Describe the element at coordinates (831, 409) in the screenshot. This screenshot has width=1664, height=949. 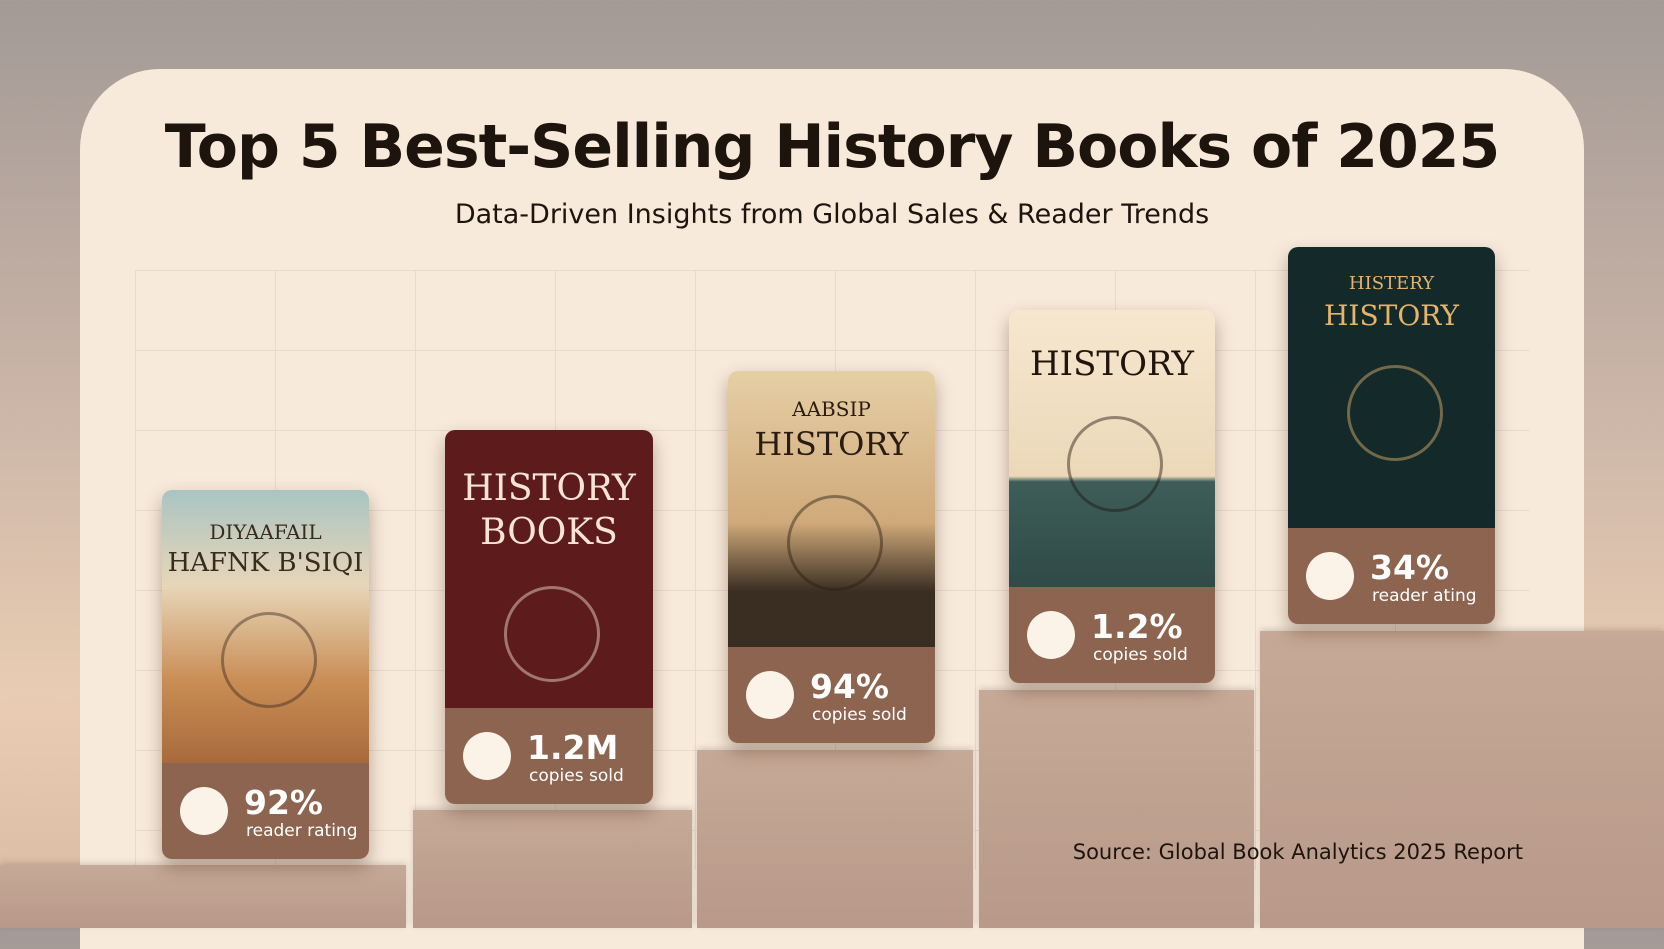
I see `cover-title: AABSIP` at that location.